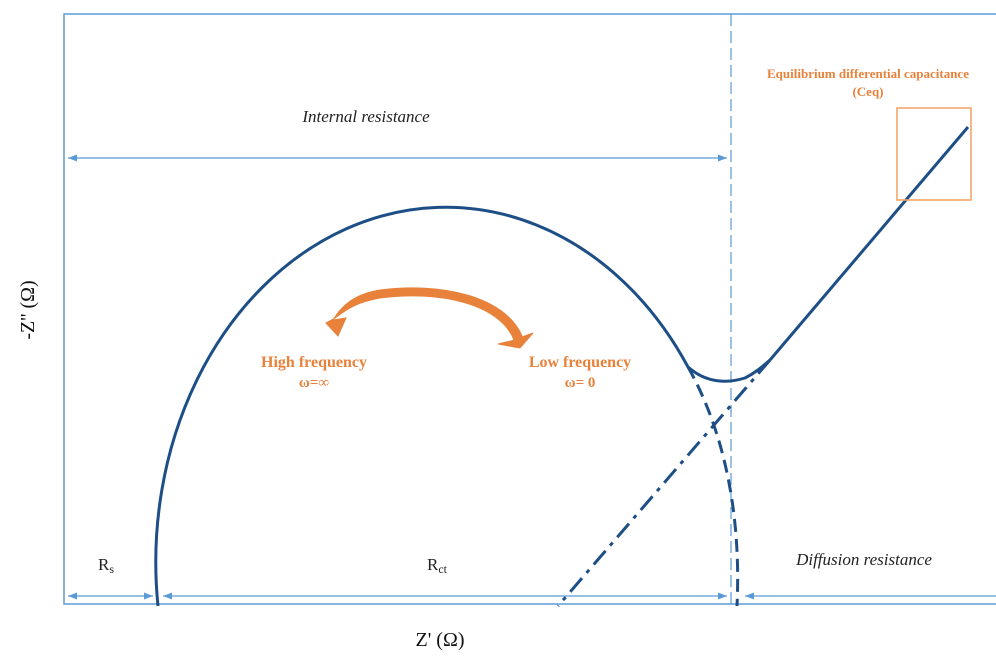 This screenshot has width=996, height=657. What do you see at coordinates (867, 91) in the screenshot?
I see `capacitance-label-line2: (Ceq)` at bounding box center [867, 91].